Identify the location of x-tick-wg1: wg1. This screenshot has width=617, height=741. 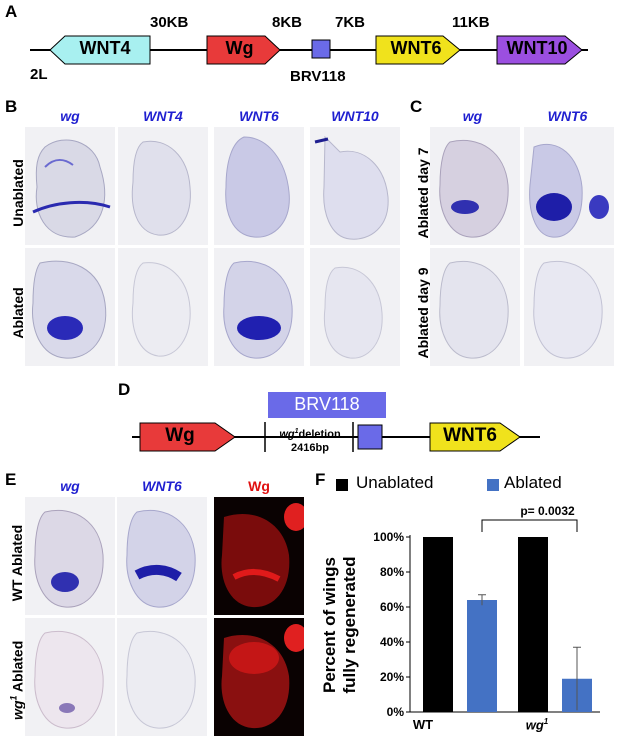
(537, 724).